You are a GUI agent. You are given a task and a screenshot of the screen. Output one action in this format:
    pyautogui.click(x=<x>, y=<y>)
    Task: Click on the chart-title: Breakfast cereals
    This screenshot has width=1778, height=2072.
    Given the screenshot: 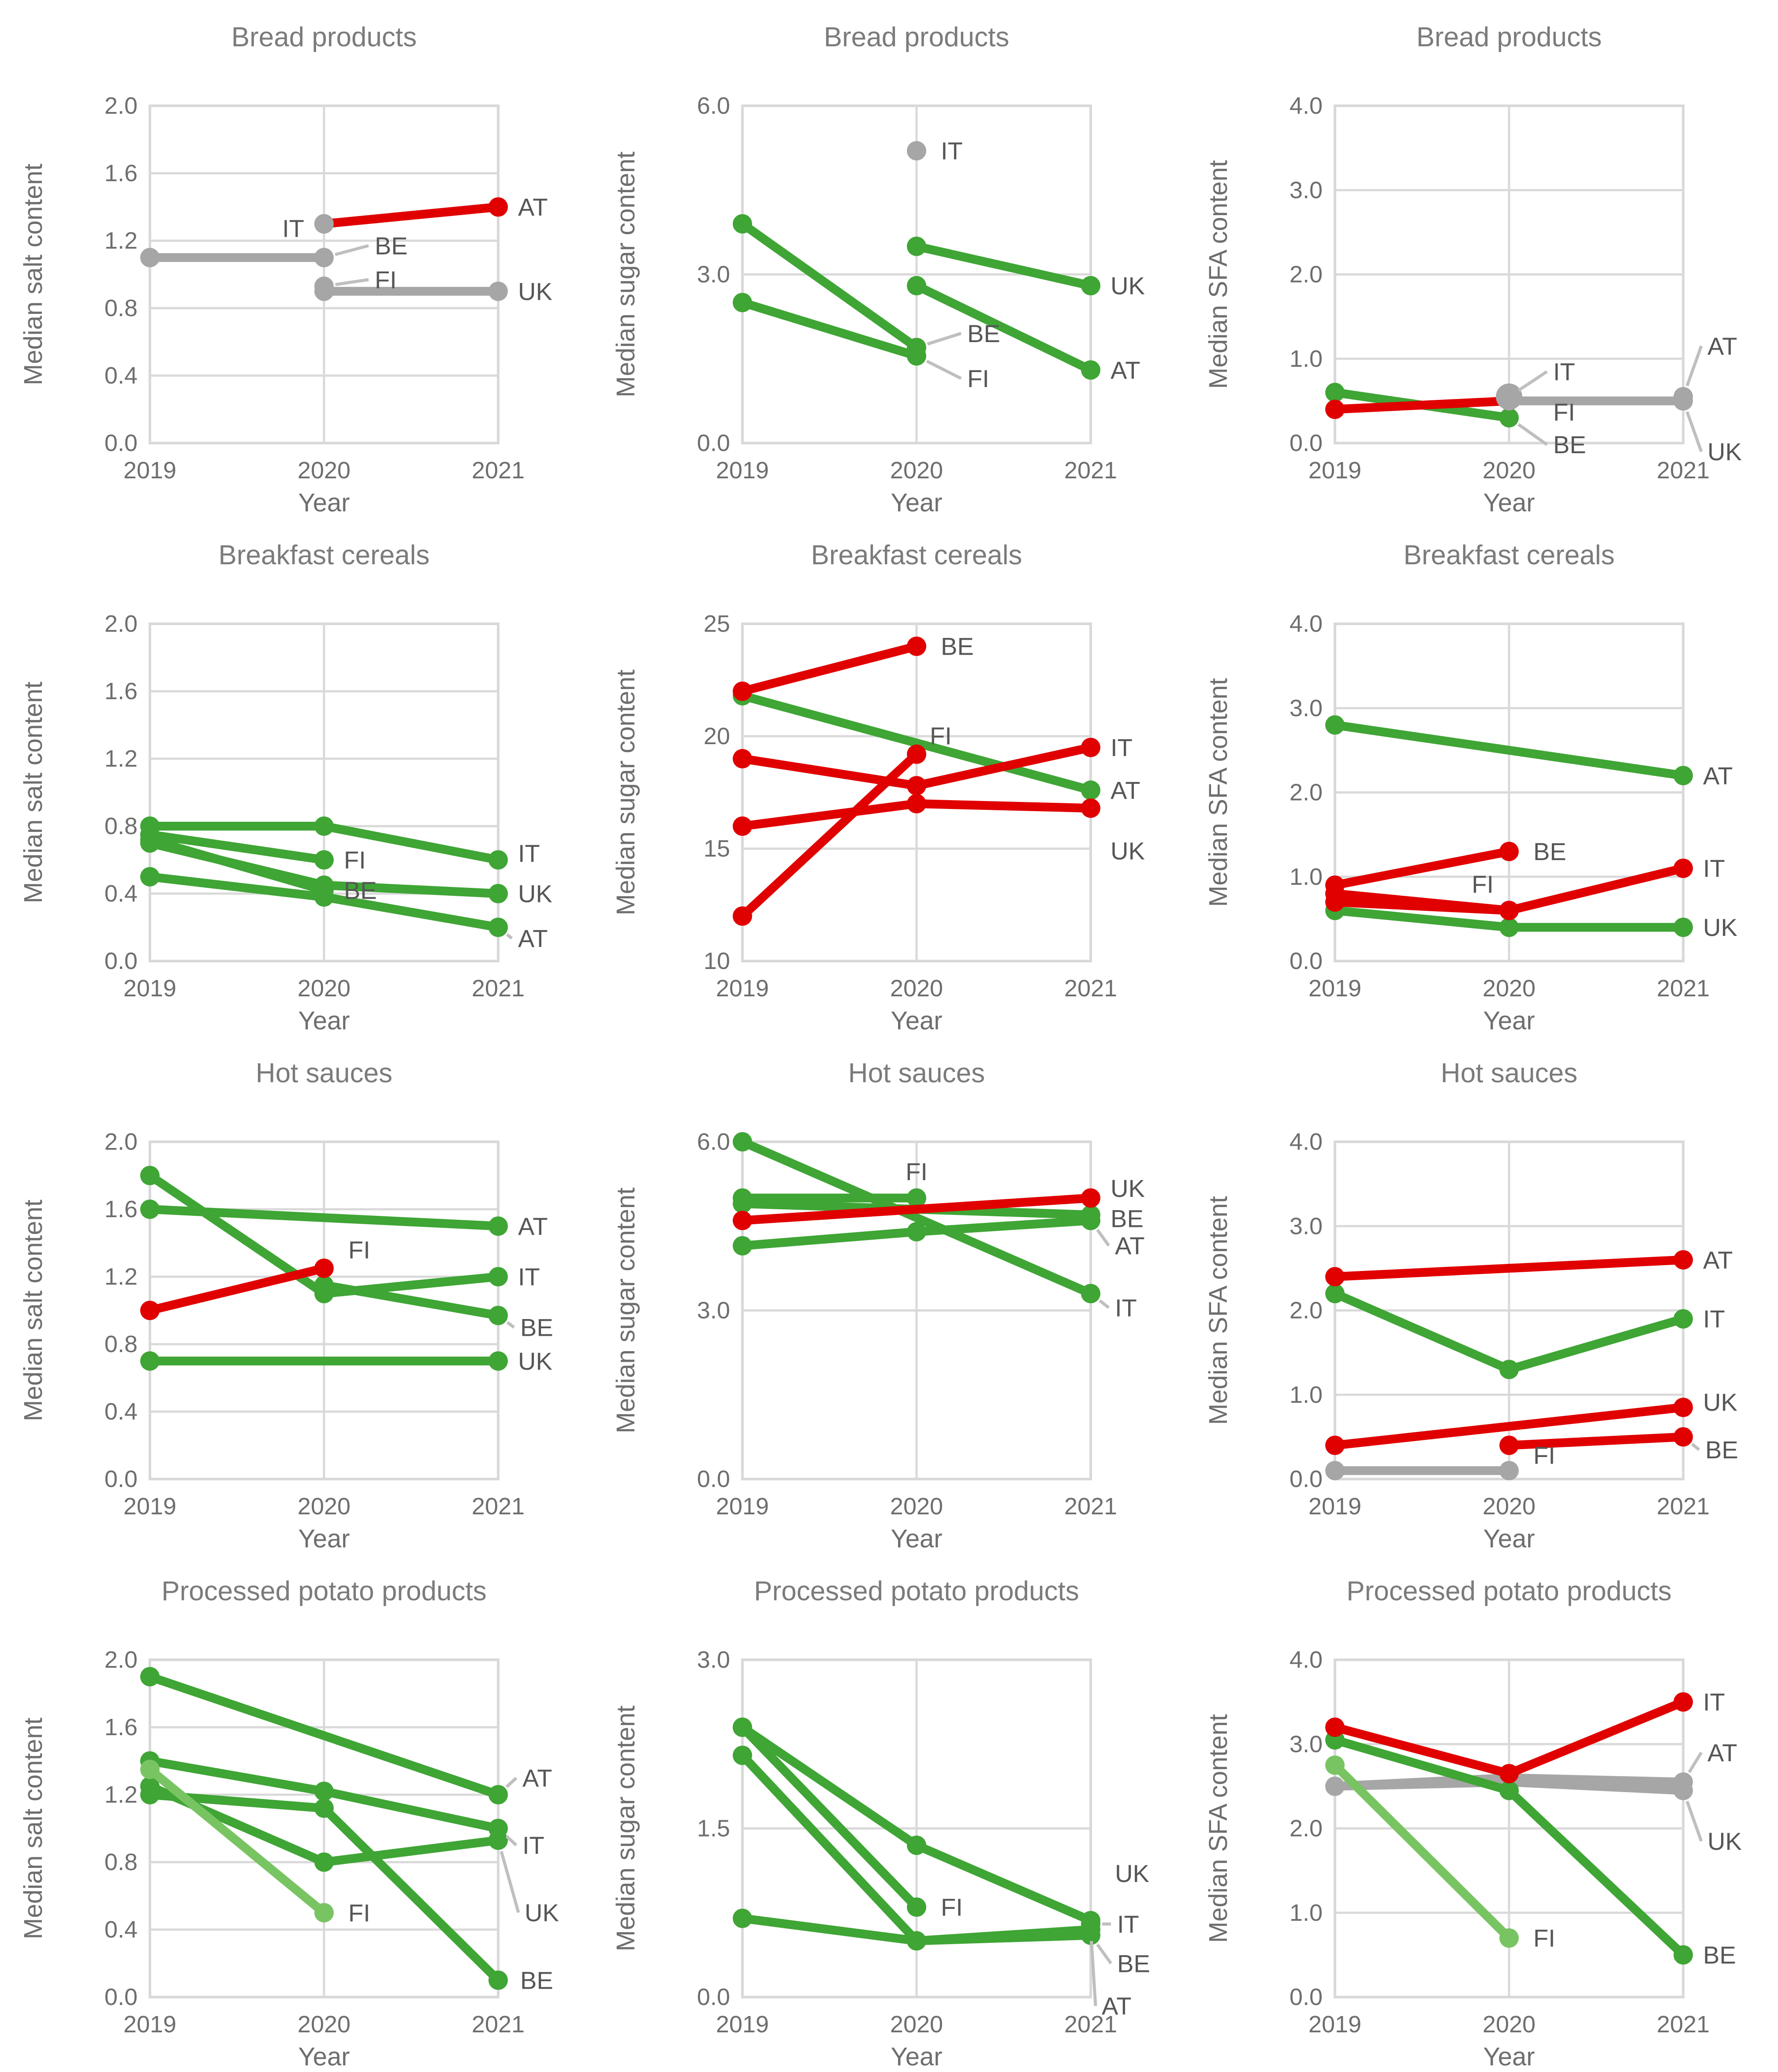 What is the action you would take?
    pyautogui.click(x=1509, y=555)
    